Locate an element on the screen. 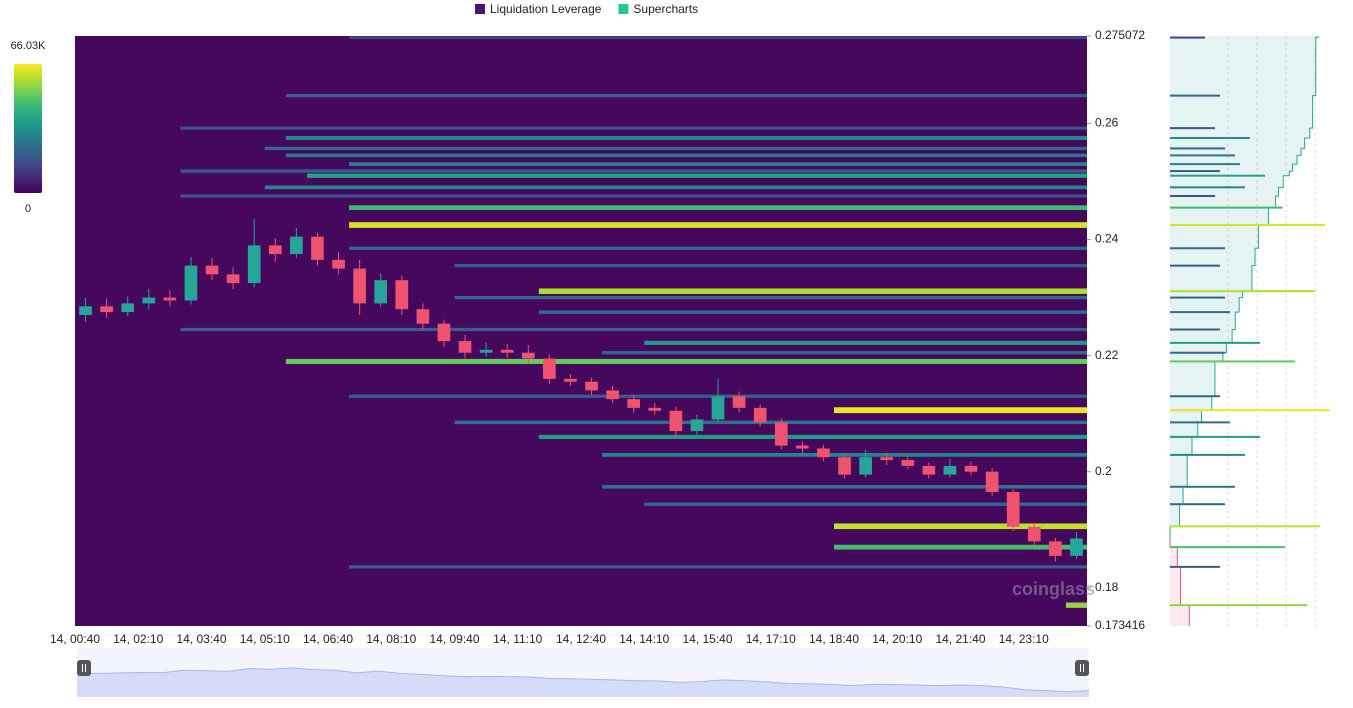 Image resolution: width=1353 pixels, height=708 pixels. legend-label: Supercharts is located at coordinates (665, 9).